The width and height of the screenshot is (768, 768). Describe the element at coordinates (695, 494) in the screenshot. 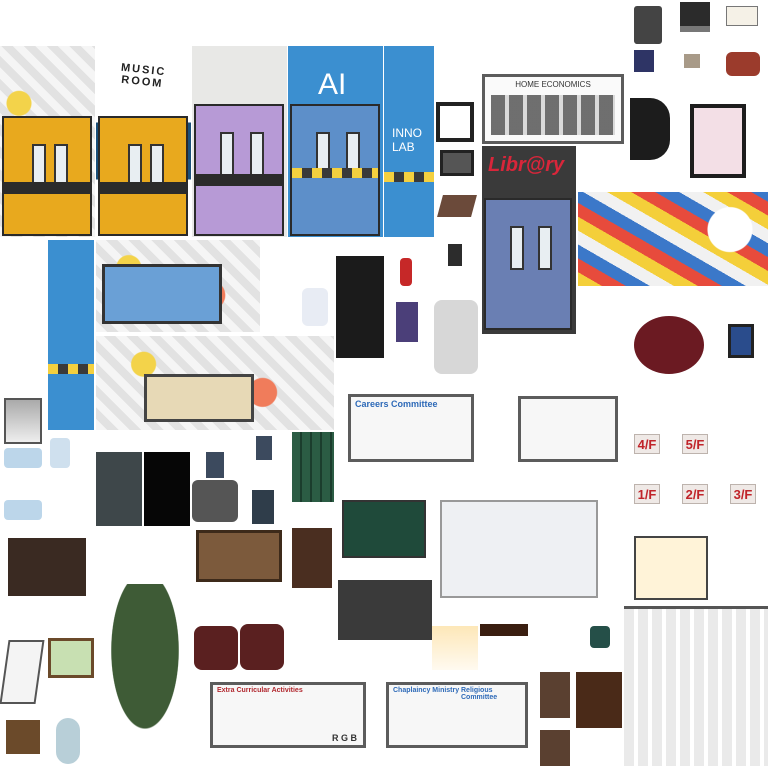

I see `floor-sign-2f: 2/F` at that location.